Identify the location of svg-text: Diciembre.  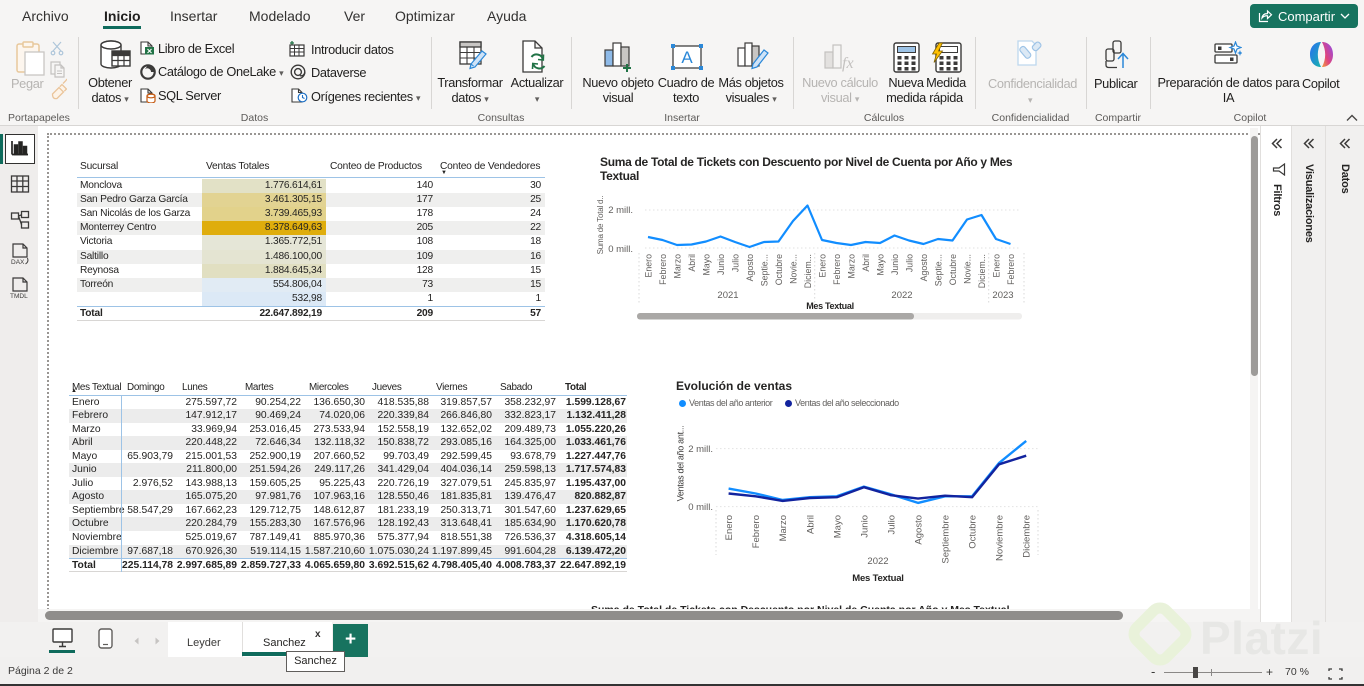
(1027, 536).